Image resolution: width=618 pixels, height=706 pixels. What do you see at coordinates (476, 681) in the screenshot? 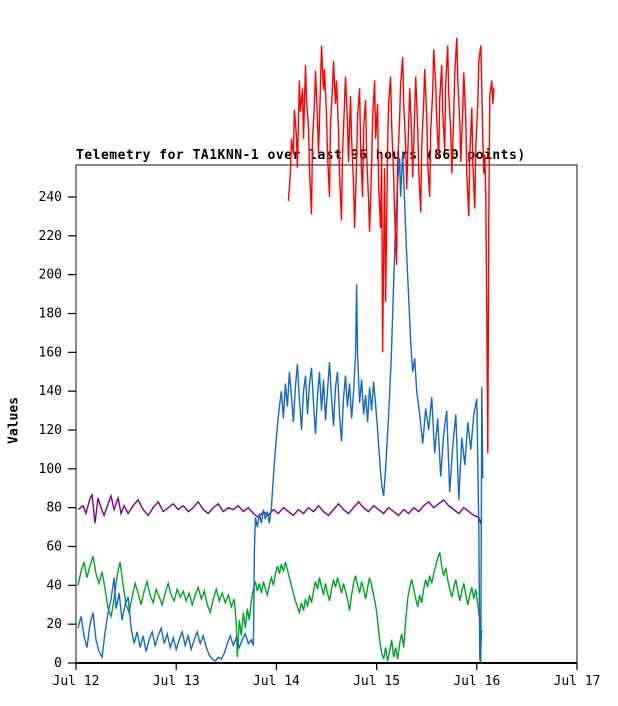
I see `x-tick-label: Jul 16` at bounding box center [476, 681].